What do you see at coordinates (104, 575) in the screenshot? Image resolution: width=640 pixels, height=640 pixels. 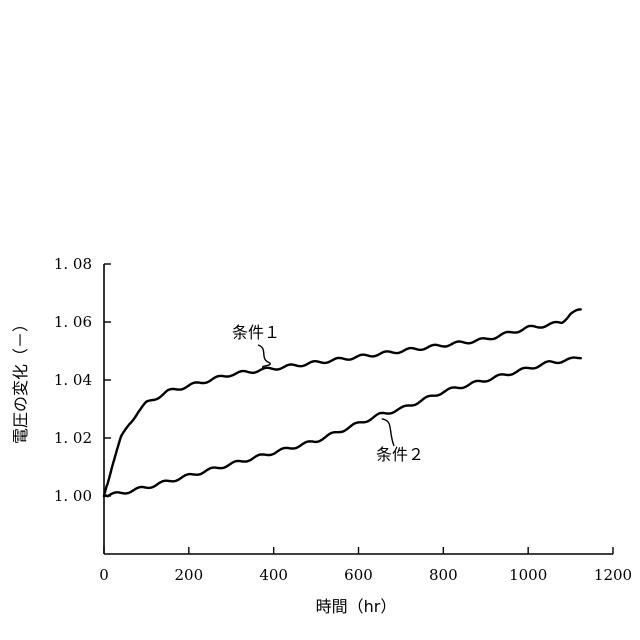 I see `x-tick-label: 0` at bounding box center [104, 575].